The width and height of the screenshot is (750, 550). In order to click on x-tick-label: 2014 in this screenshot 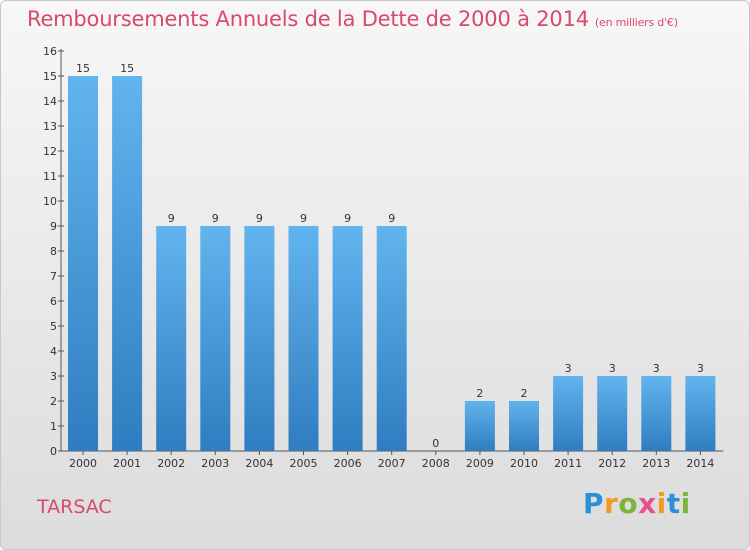, I will do `click(700, 463)`.